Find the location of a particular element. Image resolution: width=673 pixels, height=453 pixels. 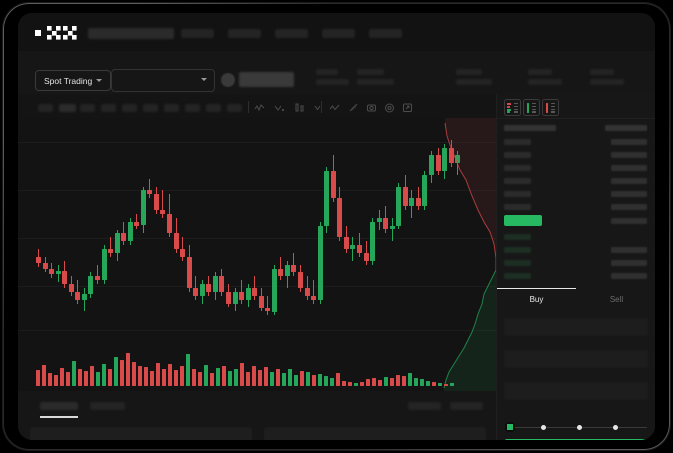

stat-label is located at coordinates (370, 72).